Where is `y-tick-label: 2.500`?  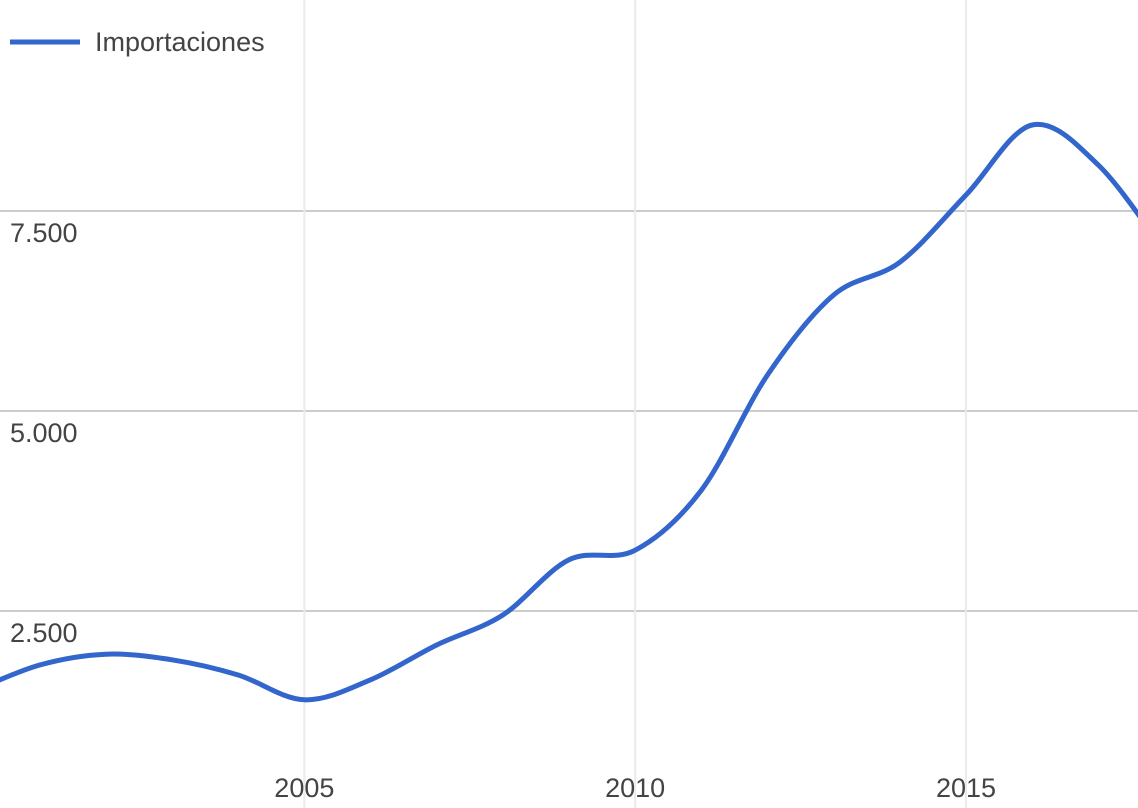 y-tick-label: 2.500 is located at coordinates (44, 633).